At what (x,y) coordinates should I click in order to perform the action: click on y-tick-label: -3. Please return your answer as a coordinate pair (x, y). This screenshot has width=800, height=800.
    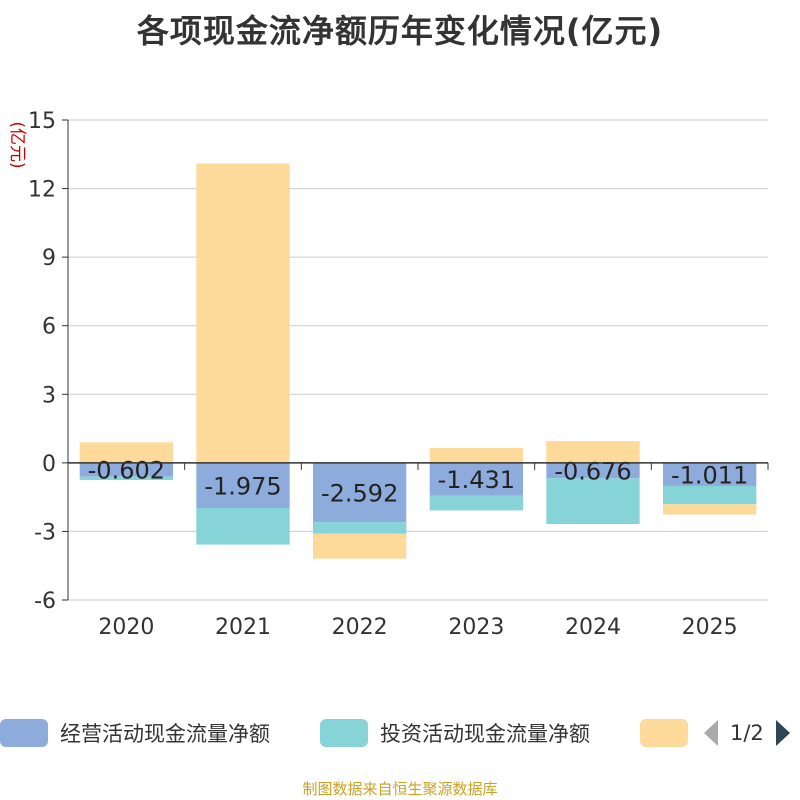
    Looking at the image, I should click on (45, 532).